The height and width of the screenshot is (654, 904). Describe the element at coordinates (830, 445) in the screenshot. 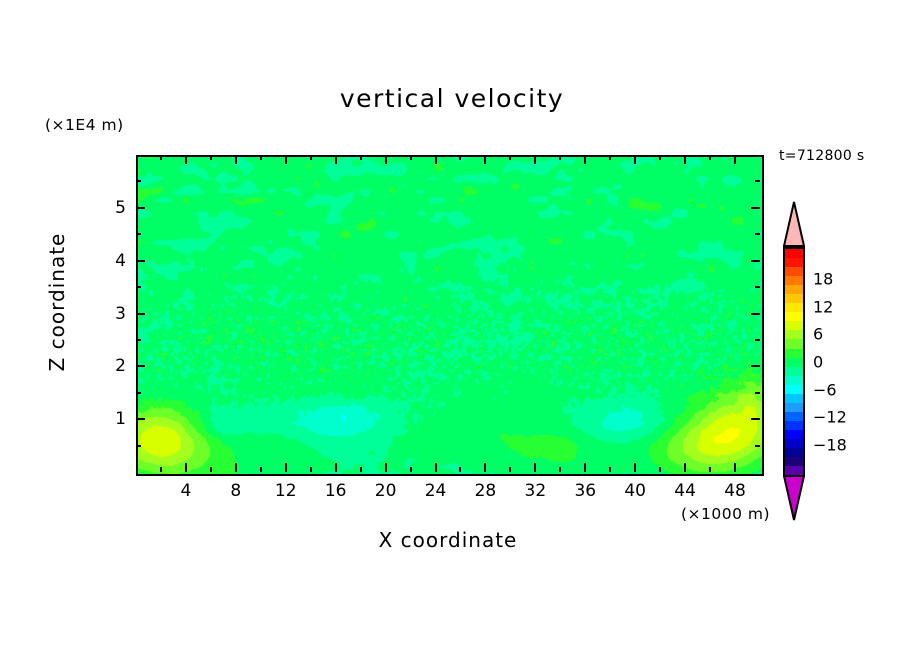

I see `colorbar-tick-label: −18` at that location.